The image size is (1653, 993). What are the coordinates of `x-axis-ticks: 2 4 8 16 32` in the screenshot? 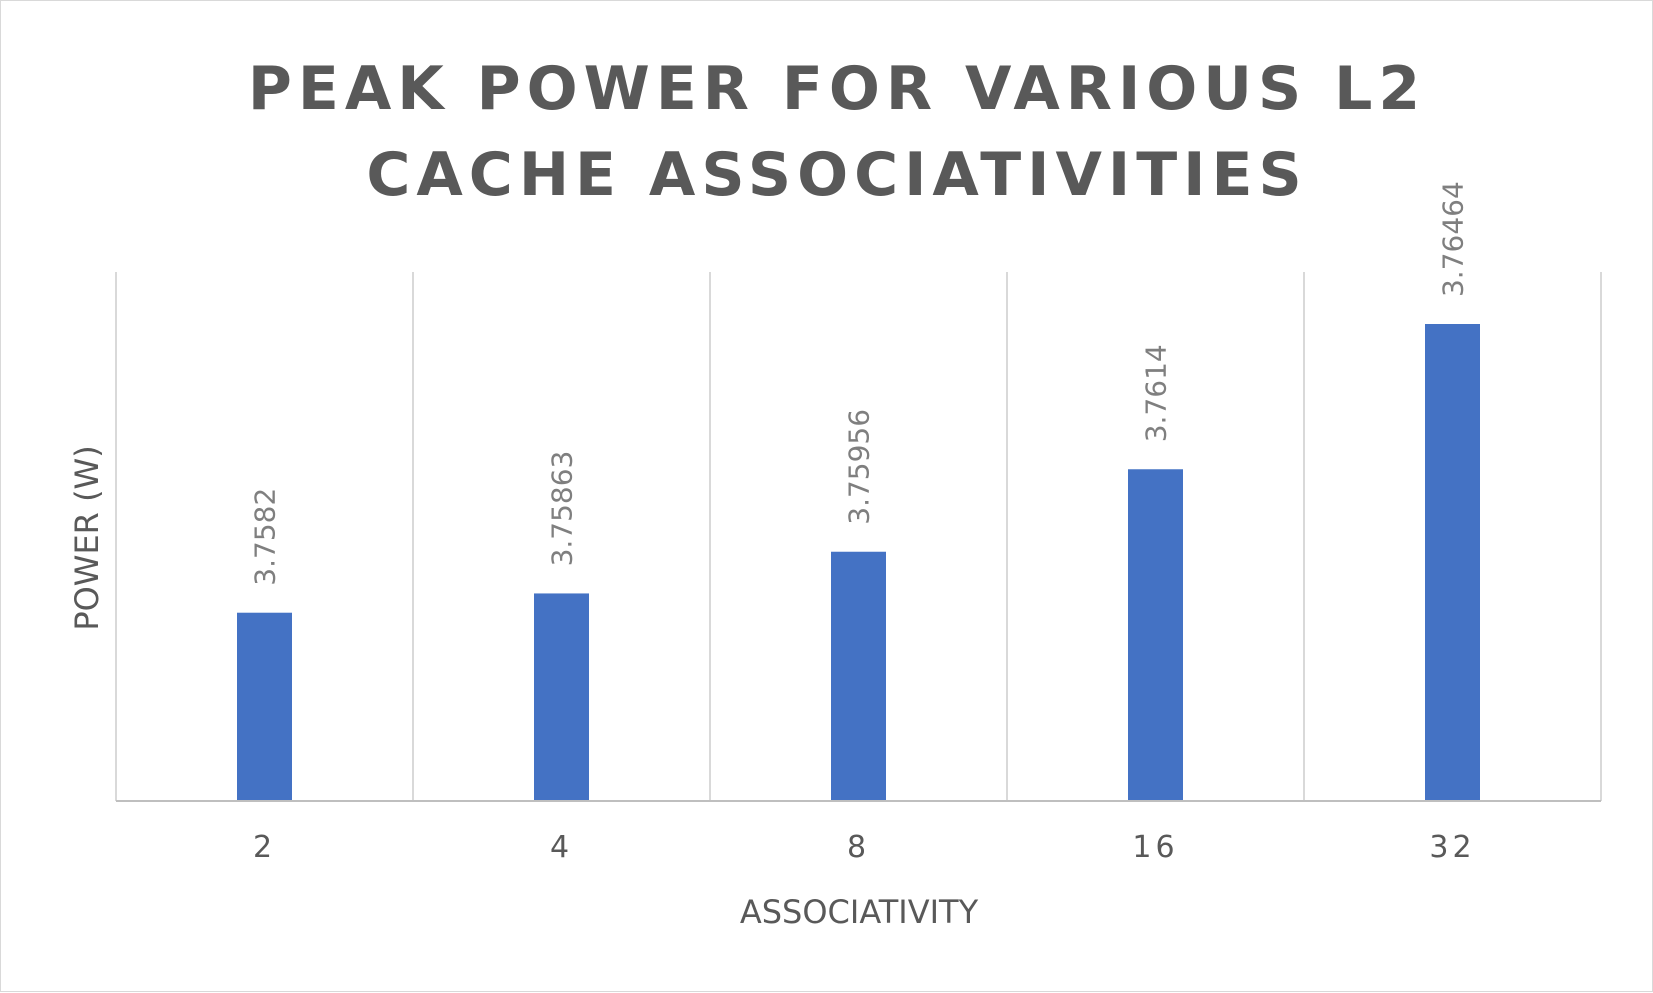 It's located at (864, 847).